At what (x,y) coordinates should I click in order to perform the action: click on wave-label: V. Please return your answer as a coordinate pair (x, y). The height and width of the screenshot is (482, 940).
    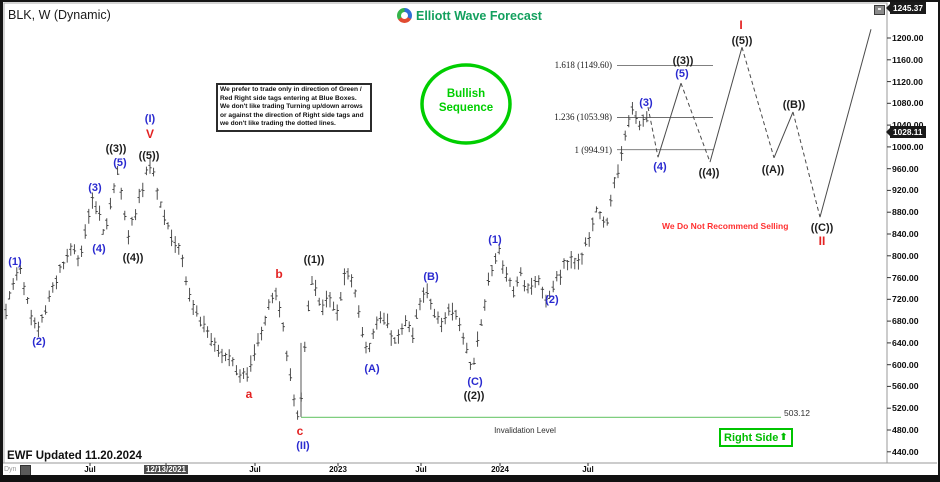
    Looking at the image, I should click on (150, 134).